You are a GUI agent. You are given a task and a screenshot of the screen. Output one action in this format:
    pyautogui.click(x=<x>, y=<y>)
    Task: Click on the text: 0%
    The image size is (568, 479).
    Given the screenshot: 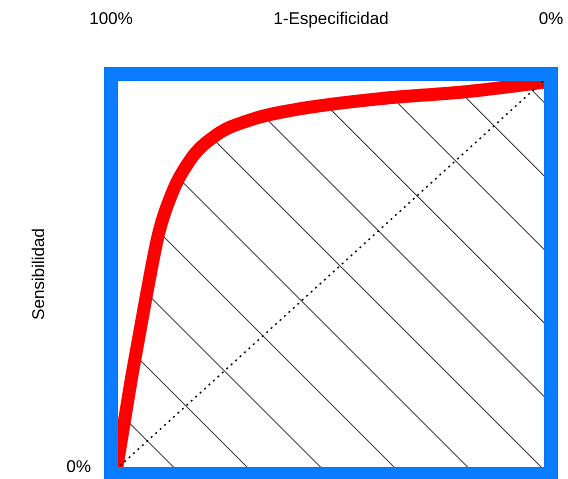 What is the action you would take?
    pyautogui.click(x=78, y=466)
    